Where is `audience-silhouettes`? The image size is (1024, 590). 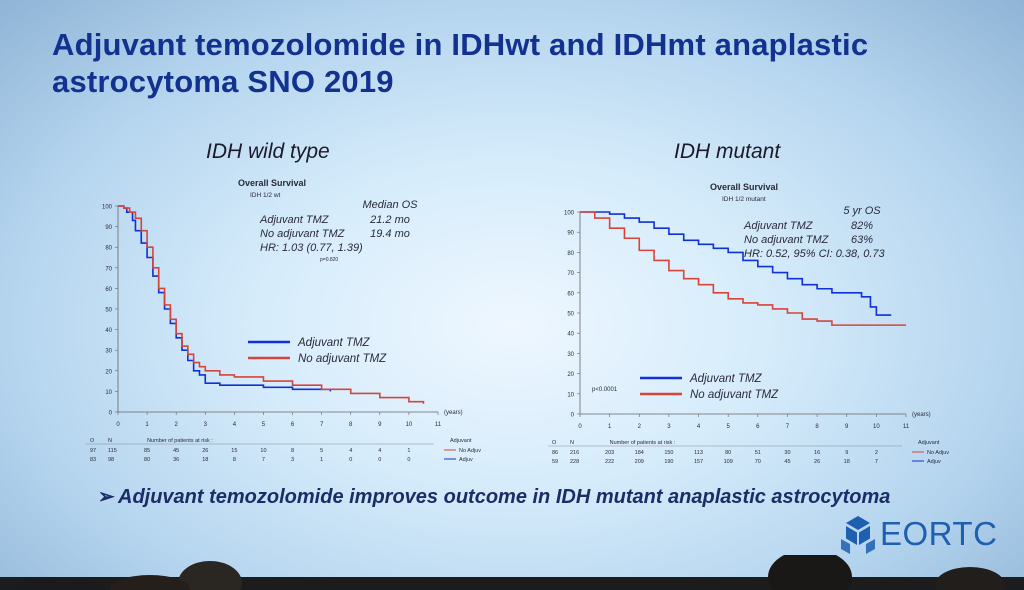 audience-silhouettes is located at coordinates (512, 572).